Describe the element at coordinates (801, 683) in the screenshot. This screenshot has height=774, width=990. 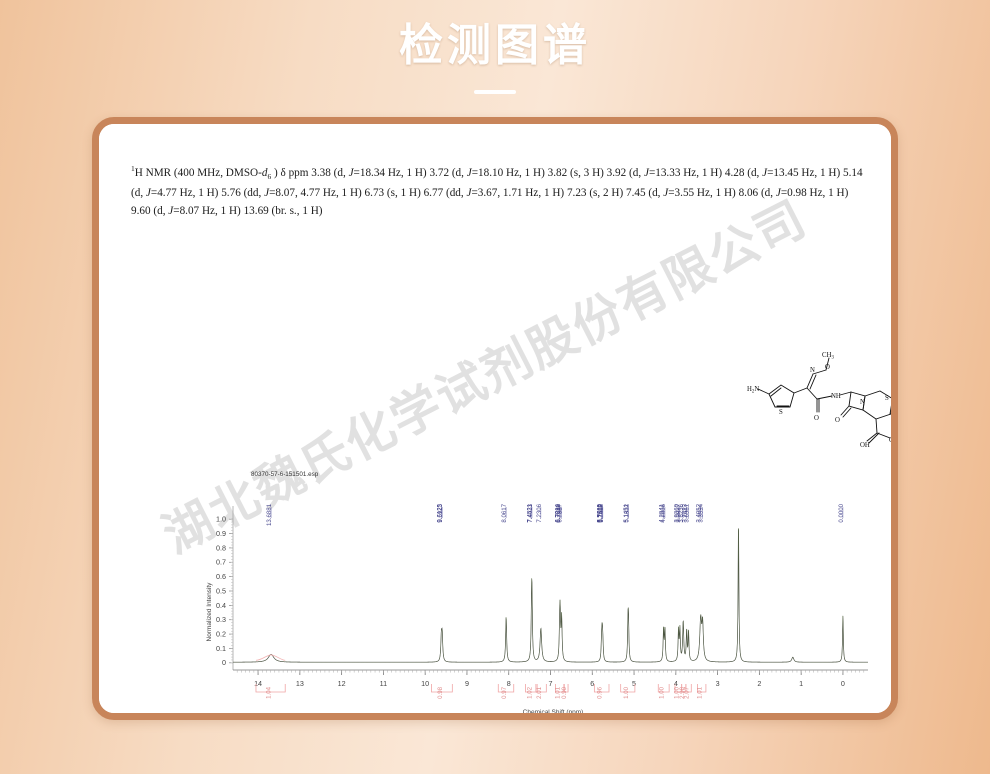
I see `x-tick-label: 1` at that location.